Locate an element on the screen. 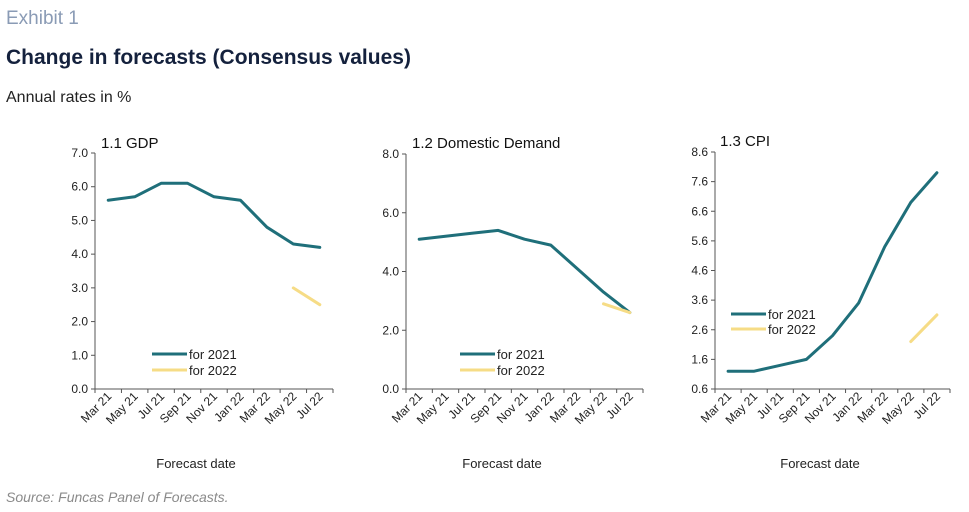 The height and width of the screenshot is (512, 969). chart-title: 1.3 CPI is located at coordinates (745, 141).